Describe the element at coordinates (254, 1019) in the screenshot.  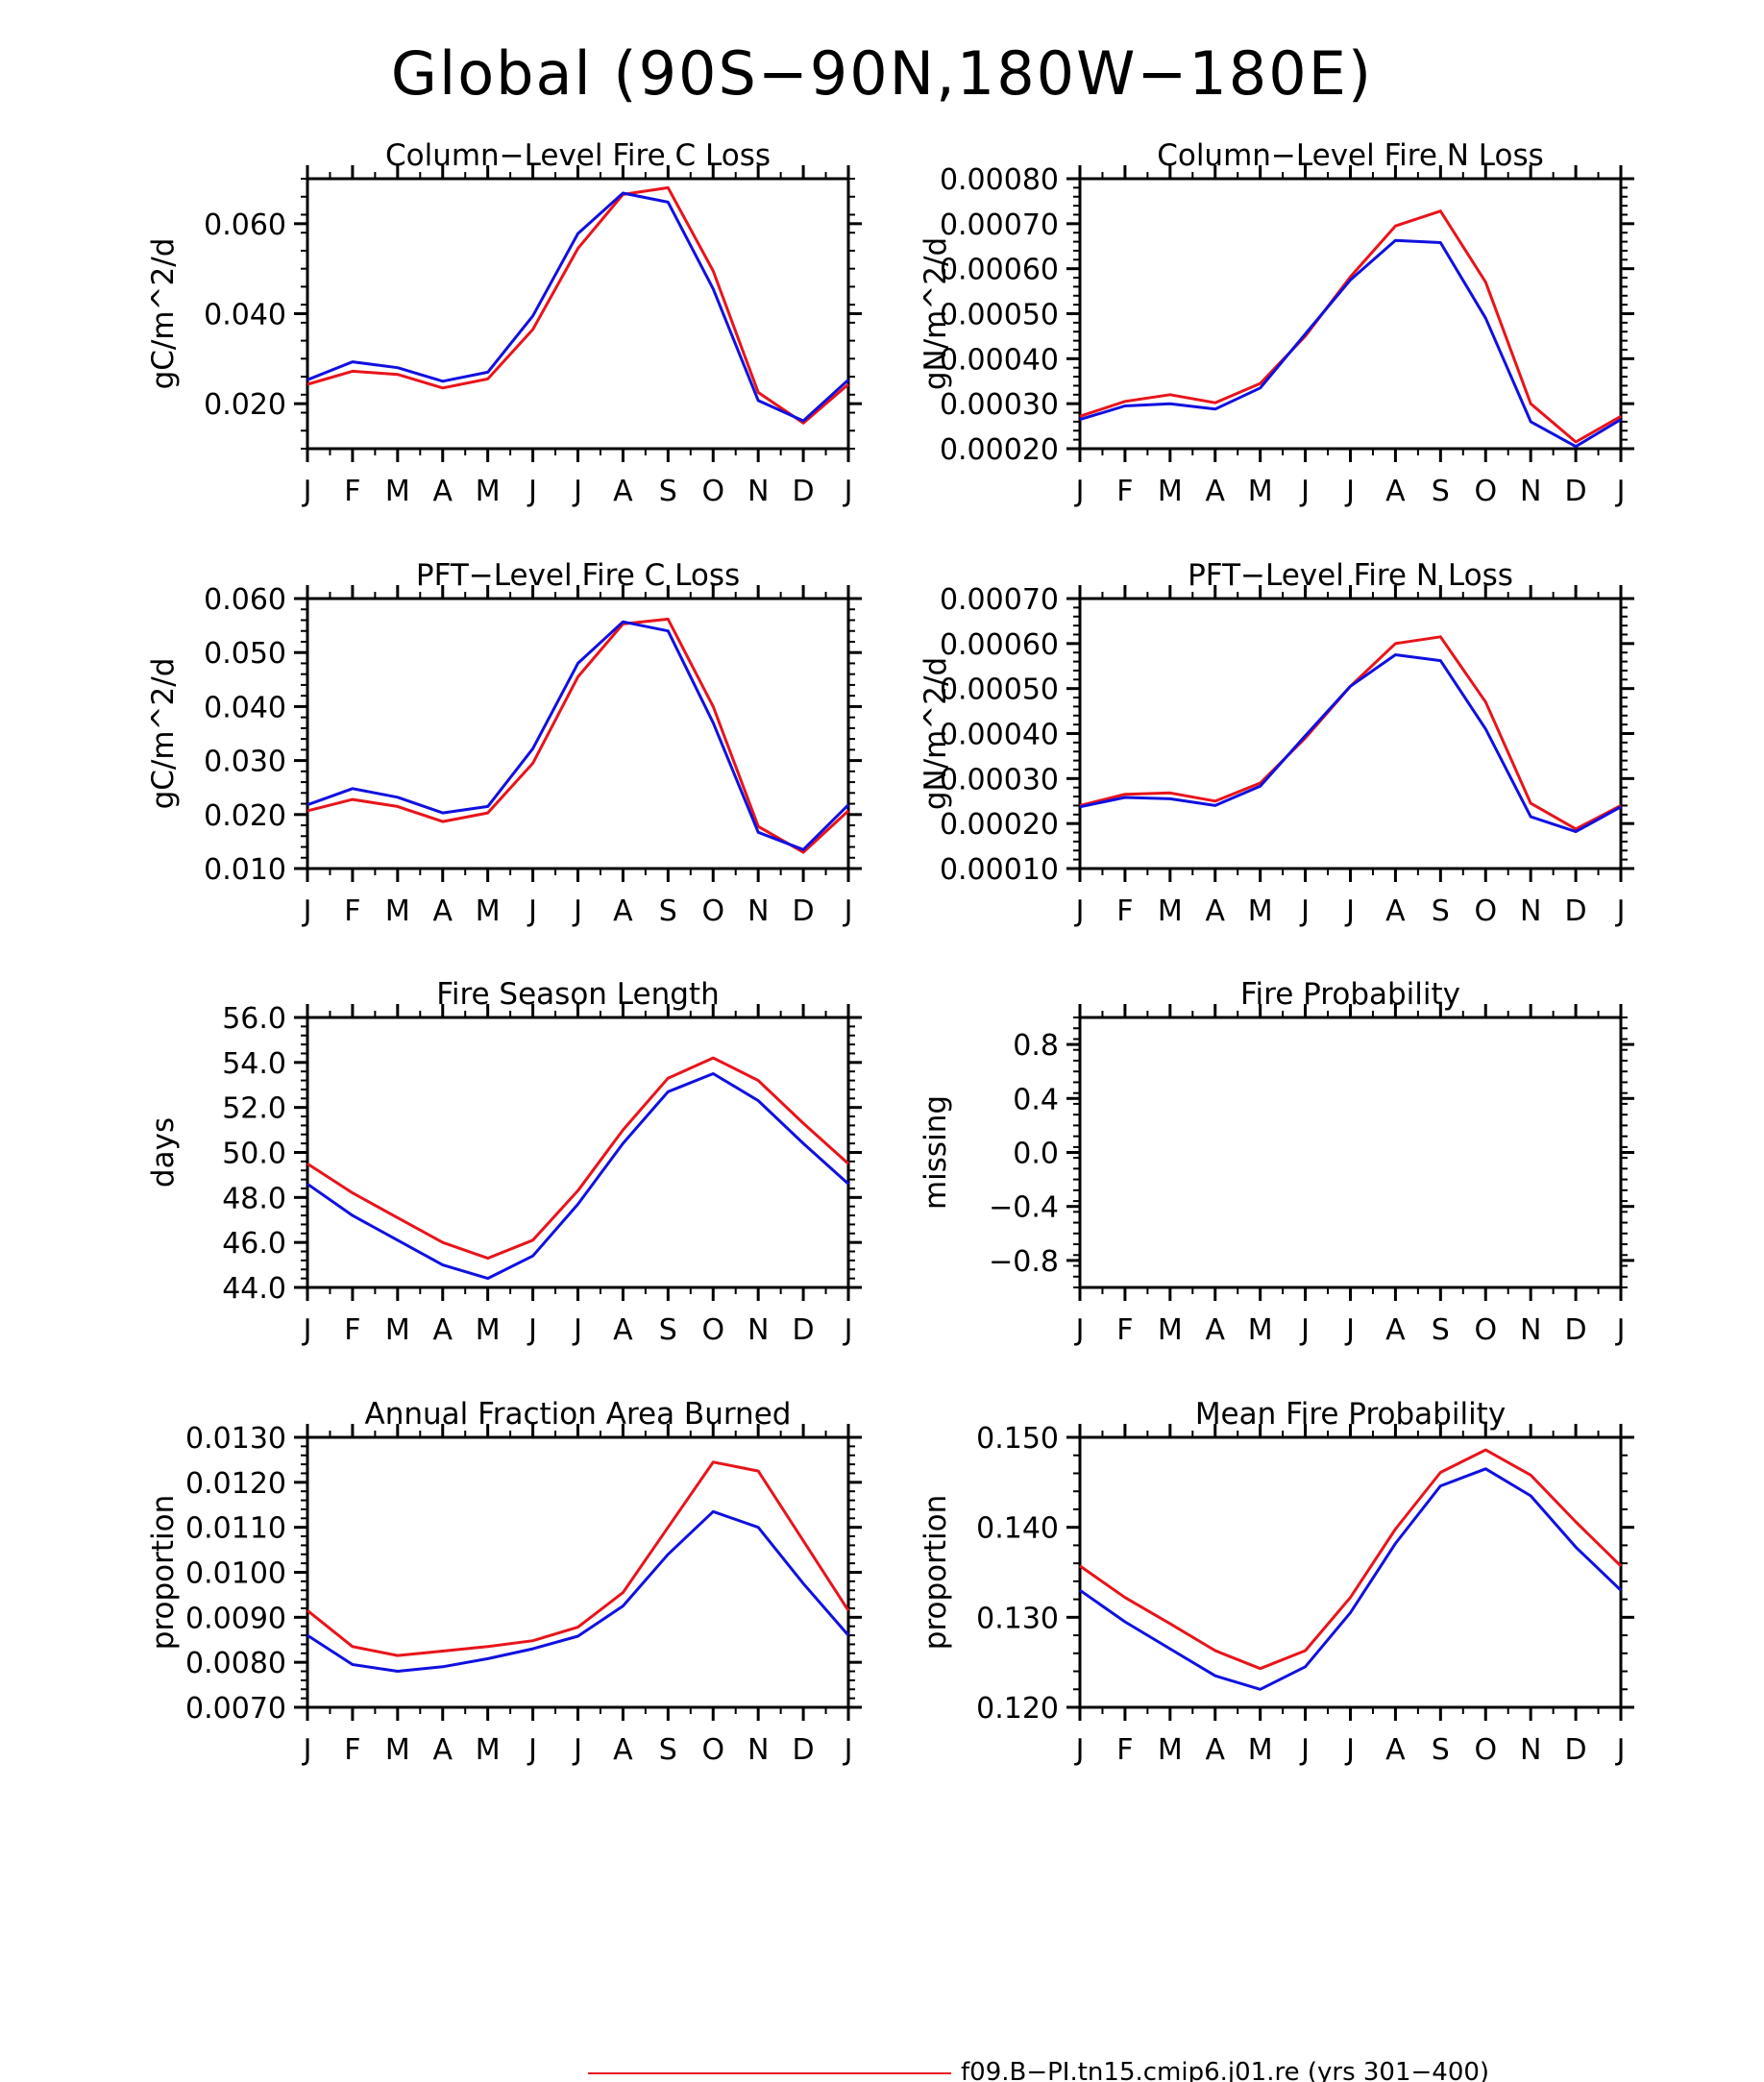
I see `y-tick-label: 56.0` at that location.